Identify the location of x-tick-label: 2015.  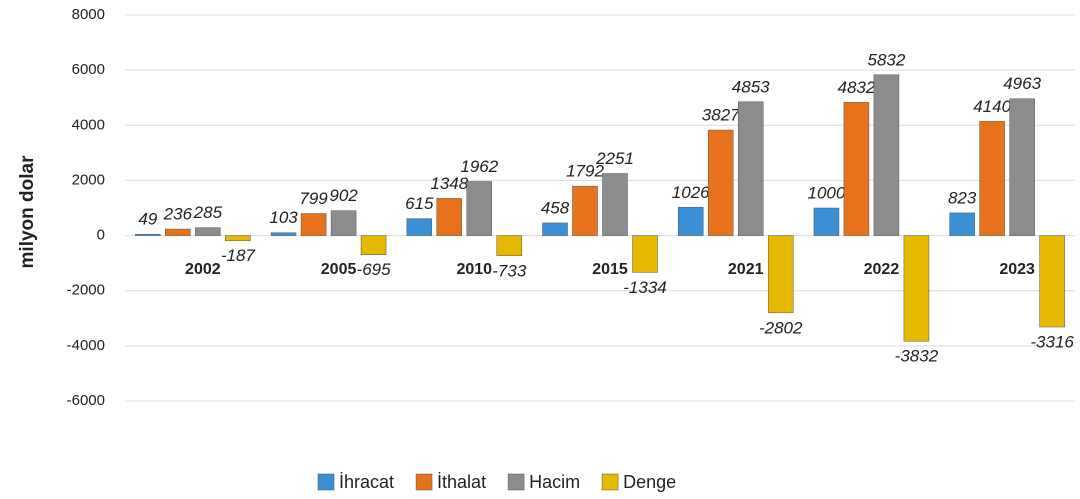
(610, 269).